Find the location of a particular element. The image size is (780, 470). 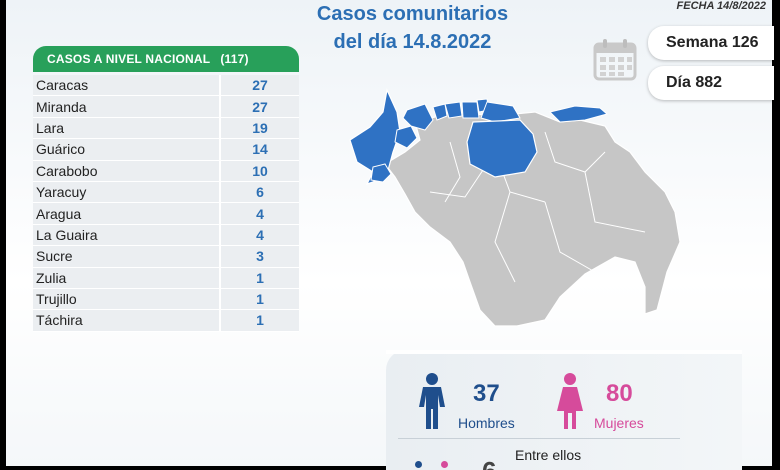

table-row: Yaracuy 6 is located at coordinates (166, 192).